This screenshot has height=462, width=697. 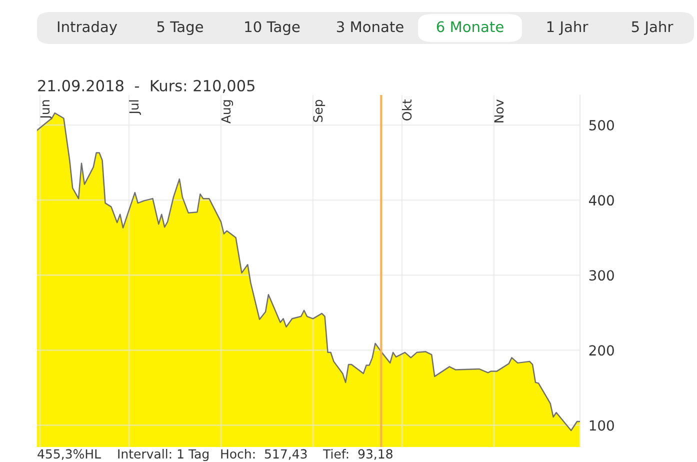 I want to click on text: Tief: 93,18, so click(x=357, y=454).